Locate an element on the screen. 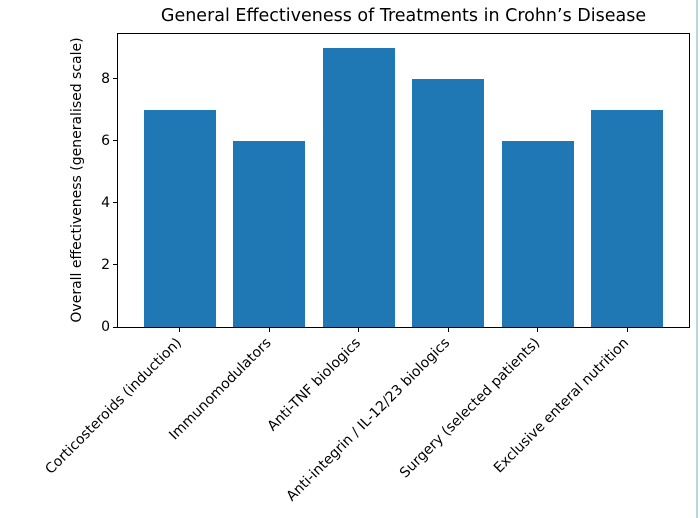  x-tick-label: Corticosteroids (induction) is located at coordinates (114, 406).